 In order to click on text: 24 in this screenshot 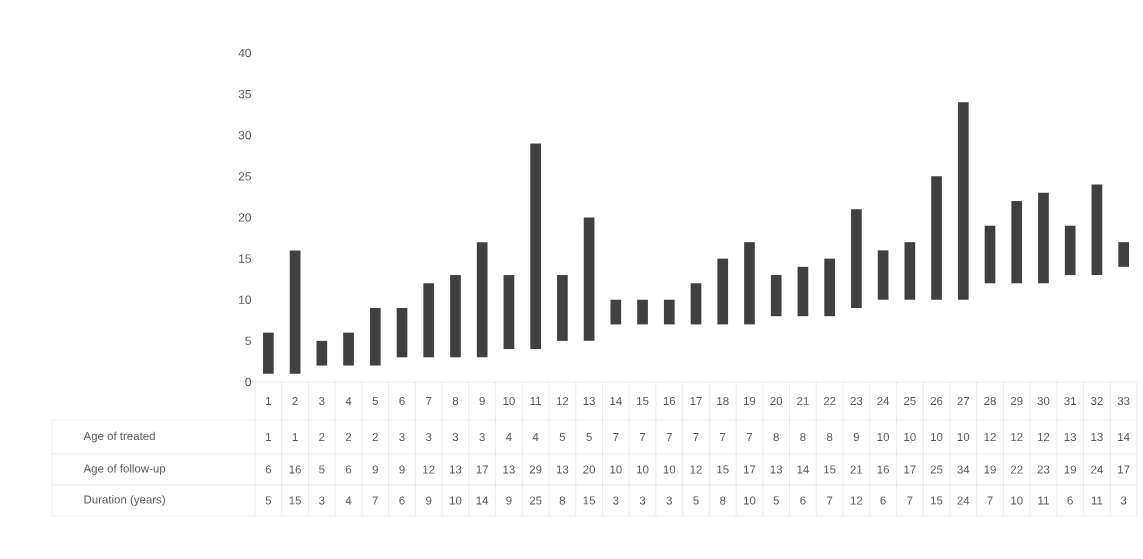, I will do `click(1097, 469)`.